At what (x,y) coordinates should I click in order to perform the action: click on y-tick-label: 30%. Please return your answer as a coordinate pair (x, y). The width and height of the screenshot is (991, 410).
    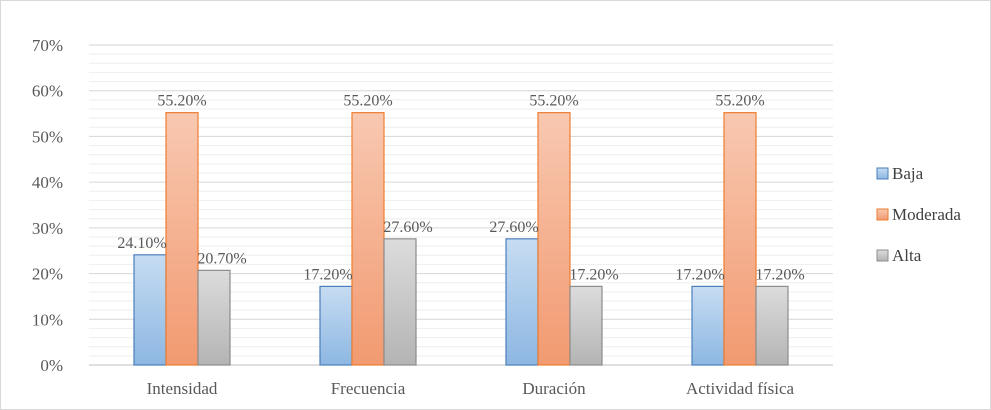
    Looking at the image, I should click on (47, 228).